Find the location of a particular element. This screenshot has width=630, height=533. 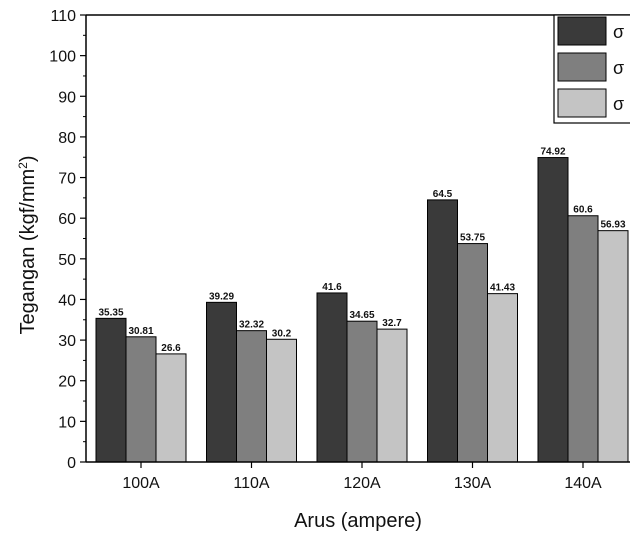

y-axis-ticks: 0 10 20 30 40 50 60 70 80 90 100 110 is located at coordinates (67, 240).